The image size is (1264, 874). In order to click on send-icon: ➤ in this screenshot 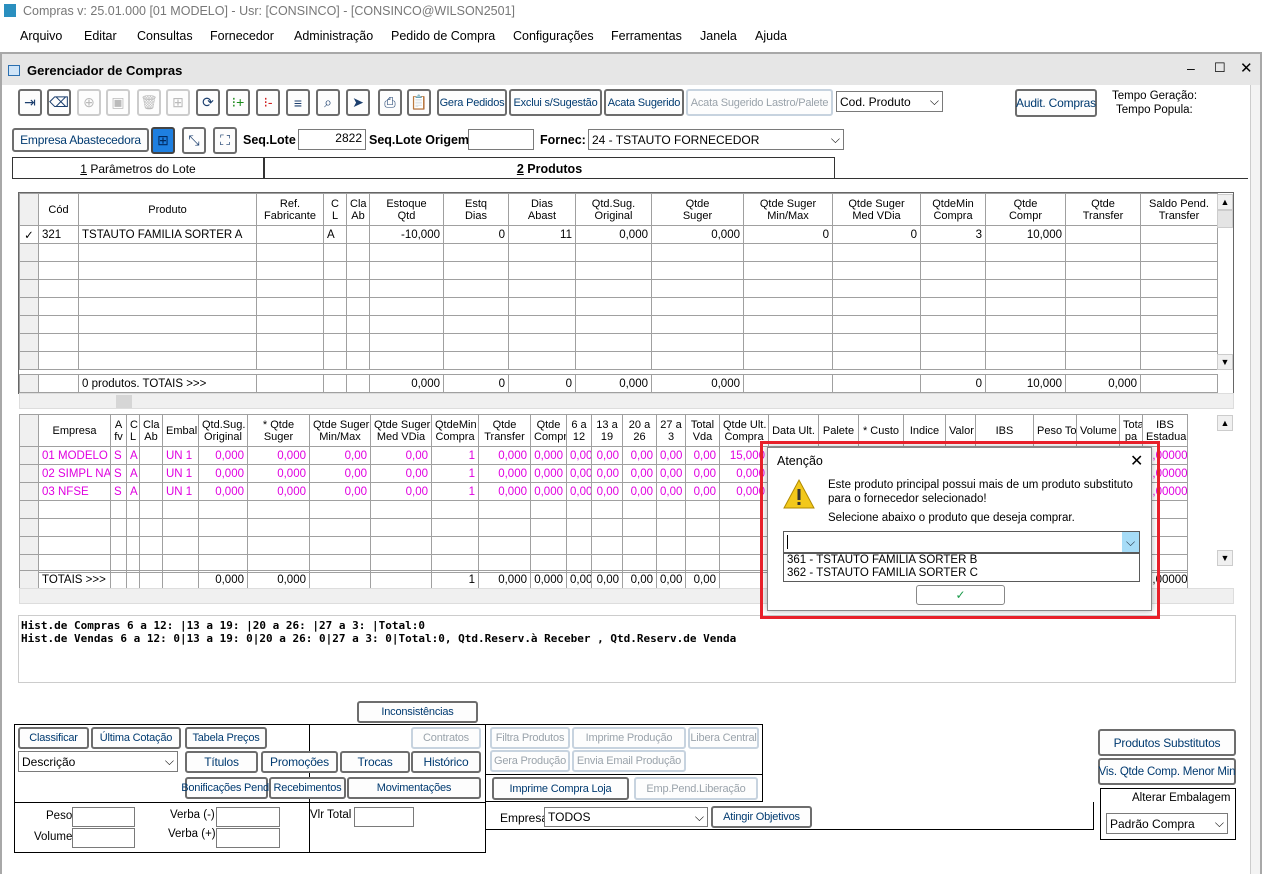, I will do `click(358, 102)`.